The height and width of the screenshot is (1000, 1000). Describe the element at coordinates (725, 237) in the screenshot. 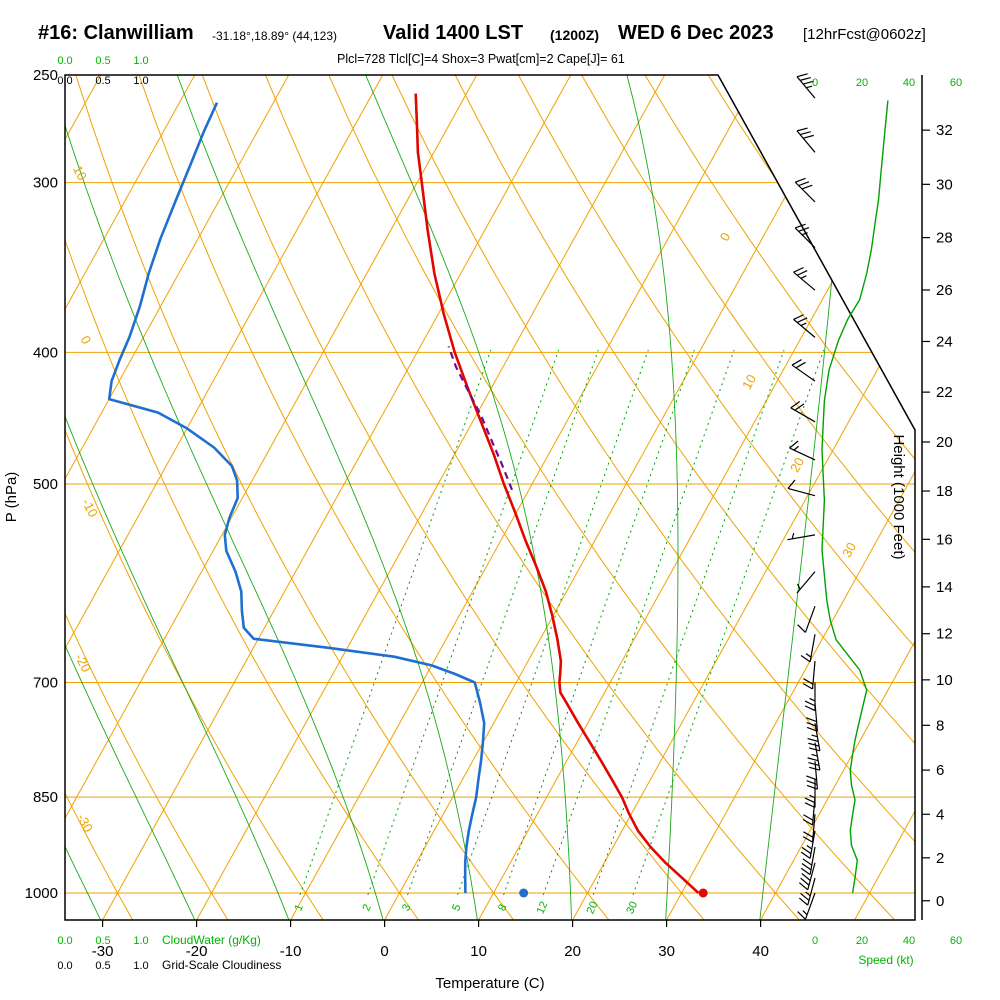

I see `isotherm-label: 0` at that location.